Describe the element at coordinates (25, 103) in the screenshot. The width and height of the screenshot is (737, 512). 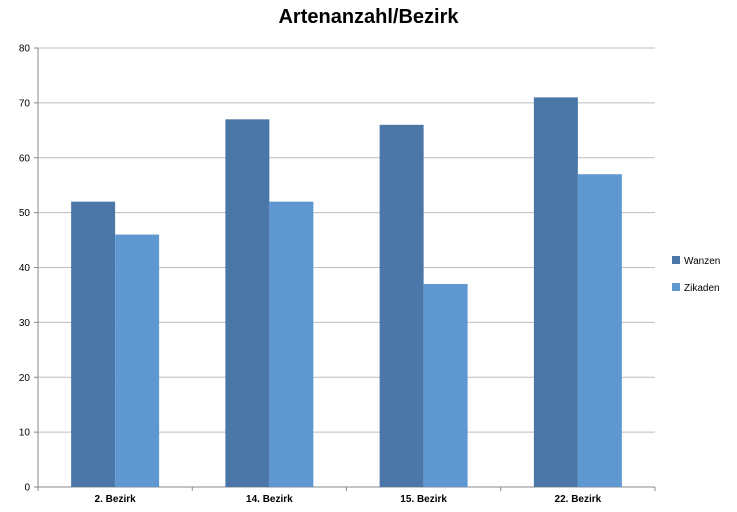
I see `y-tick-label: 70` at that location.